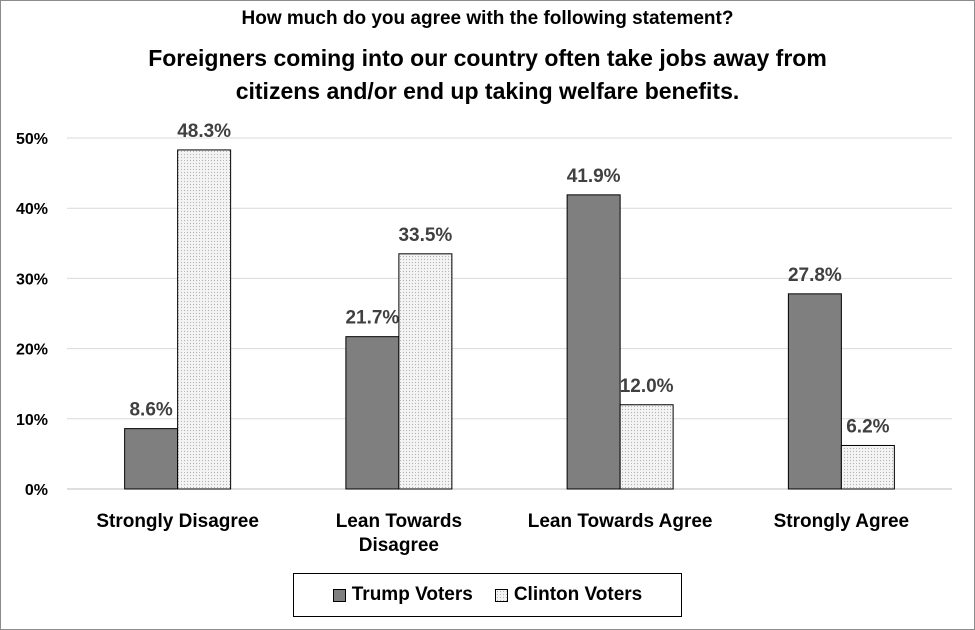 This screenshot has height=630, width=975. I want to click on legend-item-clinton: Clinton Voters, so click(568, 595).